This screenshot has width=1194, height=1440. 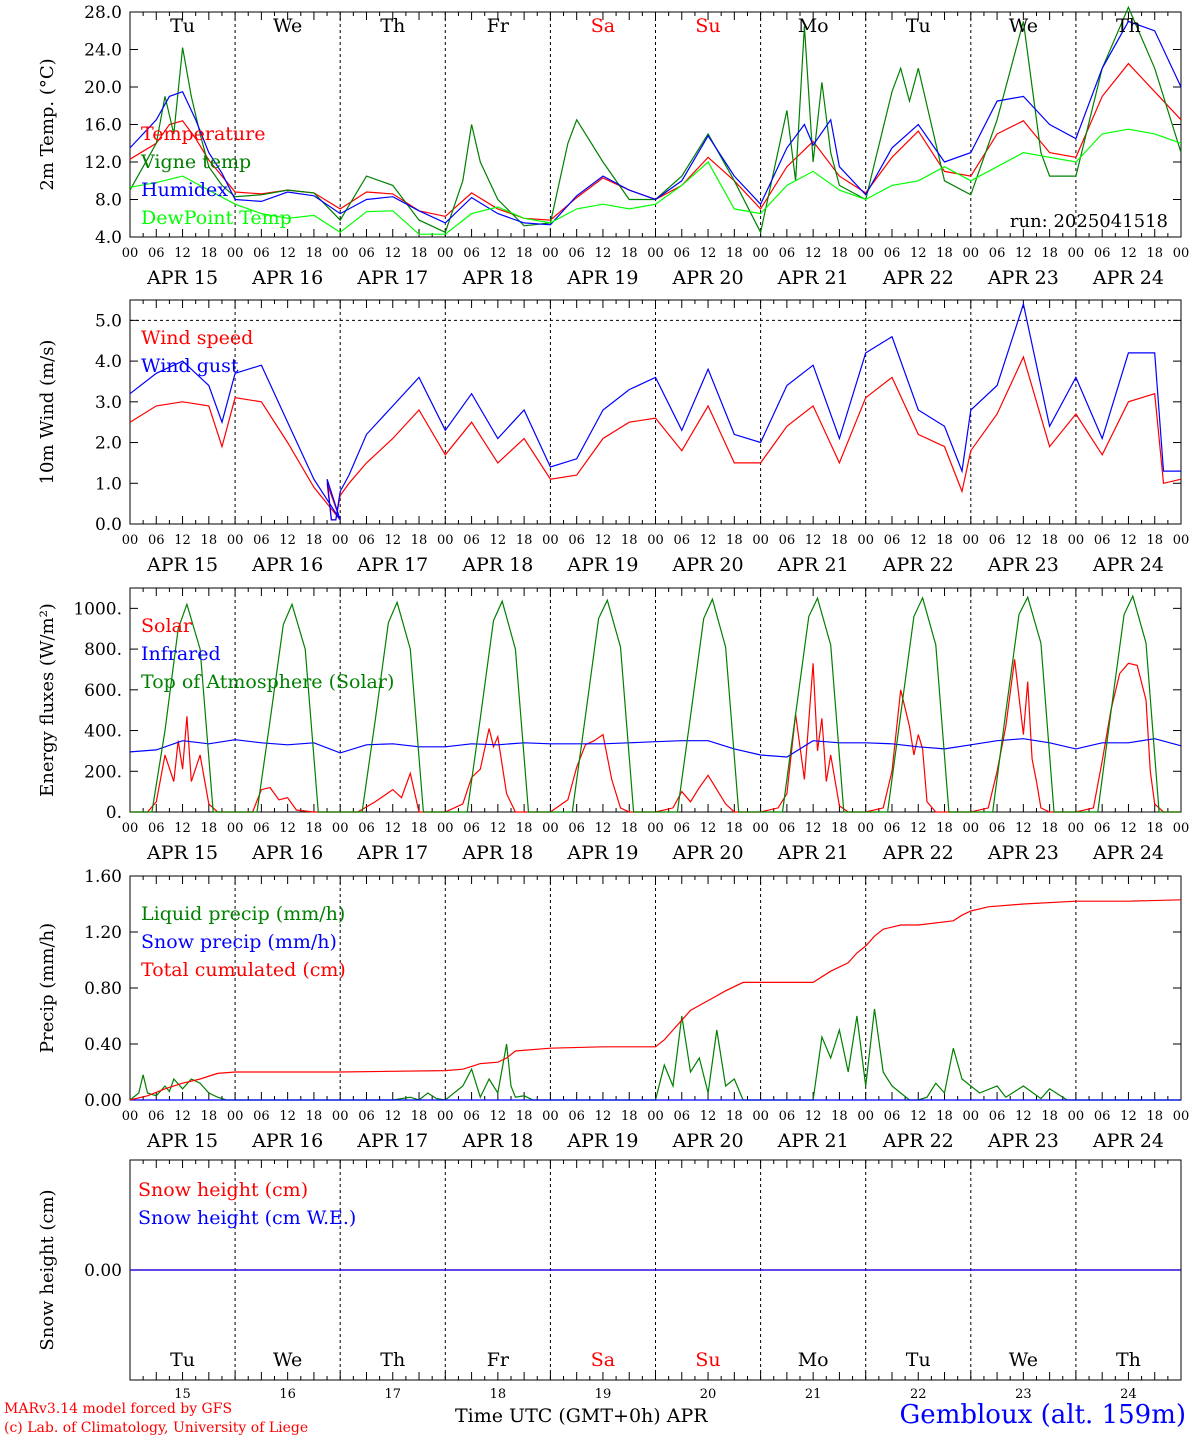 I want to click on day-number: 17, so click(x=392, y=1394).